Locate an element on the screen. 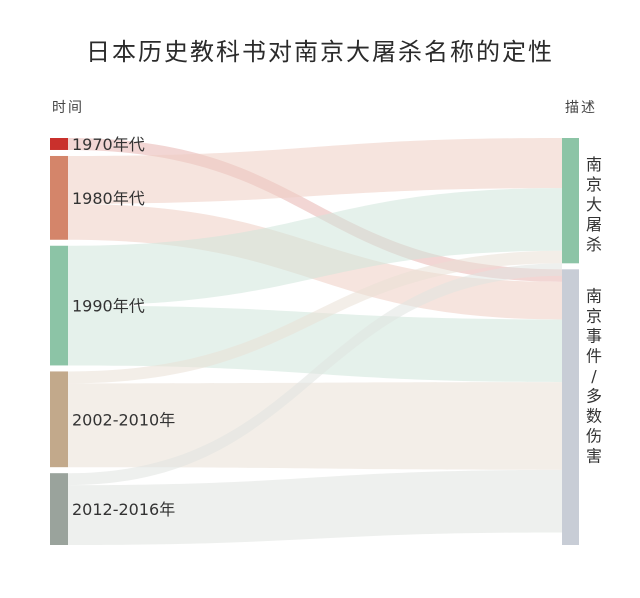 The height and width of the screenshot is (598, 640). source-label-s2002: 2002-2010年 is located at coordinates (123, 419).